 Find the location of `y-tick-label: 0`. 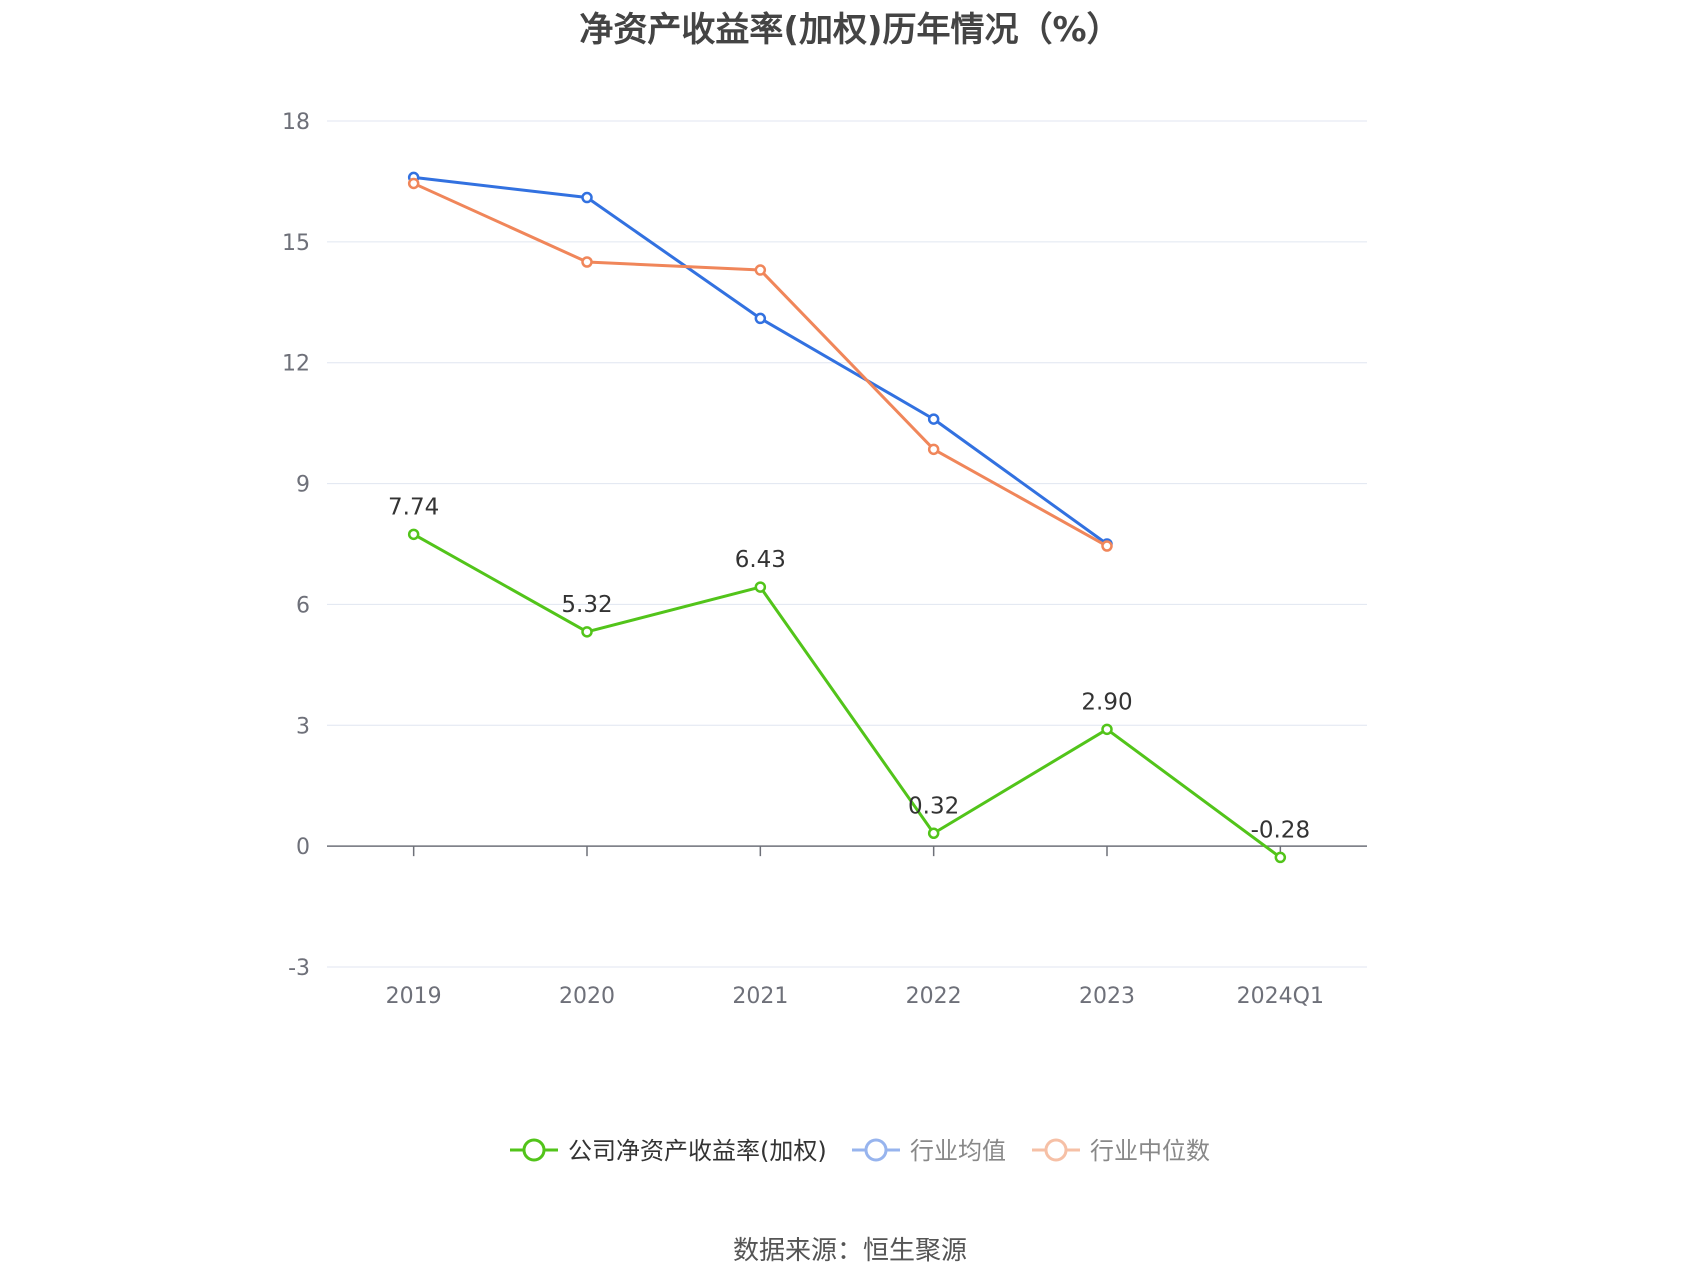

y-tick-label: 0 is located at coordinates (303, 847).